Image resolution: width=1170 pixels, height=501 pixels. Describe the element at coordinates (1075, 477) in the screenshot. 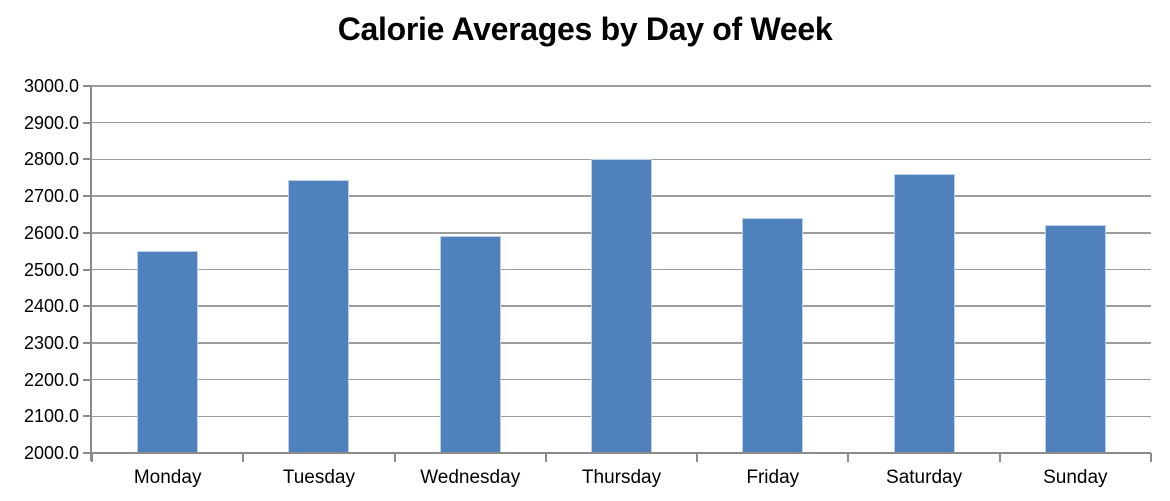

I see `x-axis-label-sunday: Sunday` at that location.